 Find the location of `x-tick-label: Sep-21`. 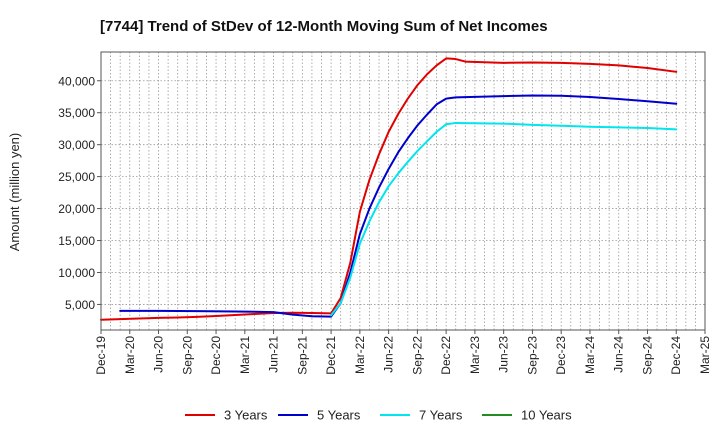

x-tick-label: Sep-21 is located at coordinates (302, 355).